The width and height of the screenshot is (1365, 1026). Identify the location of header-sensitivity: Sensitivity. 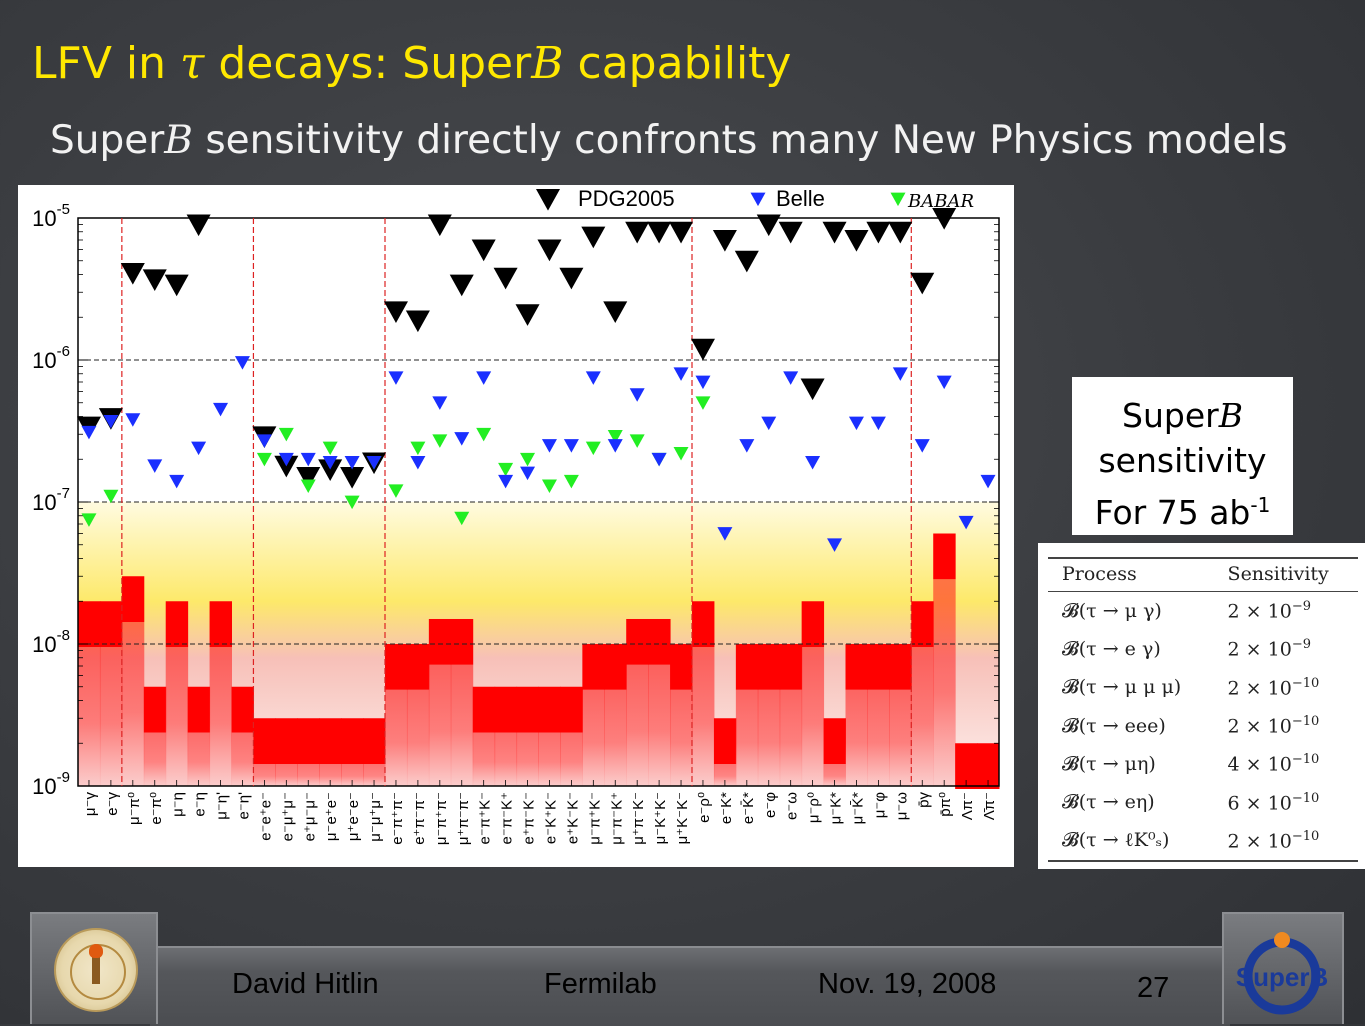
(1285, 574).